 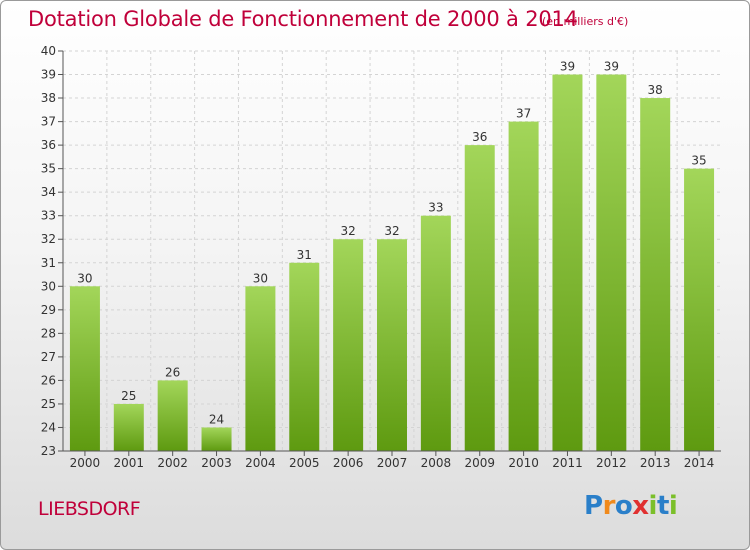 I want to click on y-tick-label: 36, so click(x=48, y=145).